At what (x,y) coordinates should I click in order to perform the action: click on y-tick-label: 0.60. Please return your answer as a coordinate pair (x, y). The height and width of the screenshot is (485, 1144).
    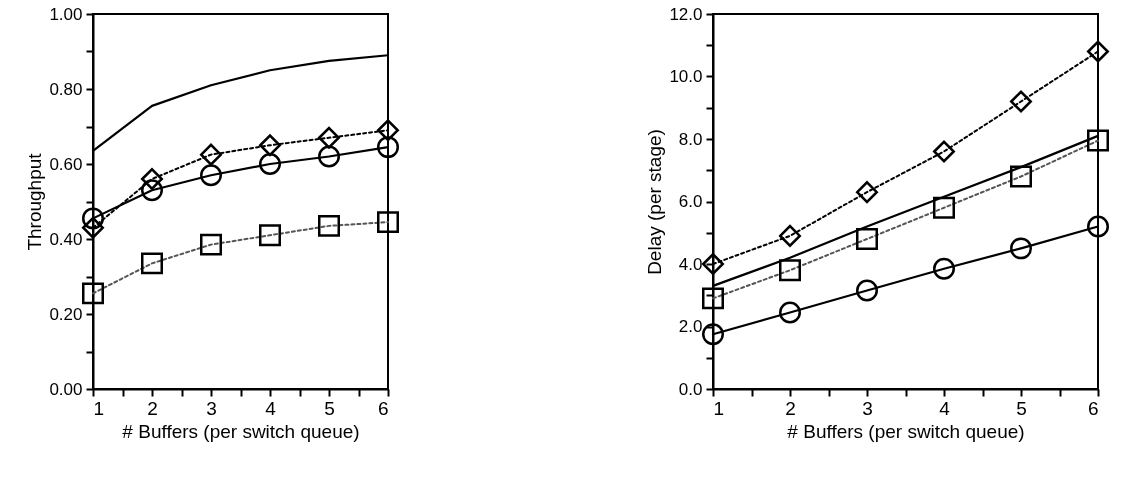
    Looking at the image, I should click on (66, 164).